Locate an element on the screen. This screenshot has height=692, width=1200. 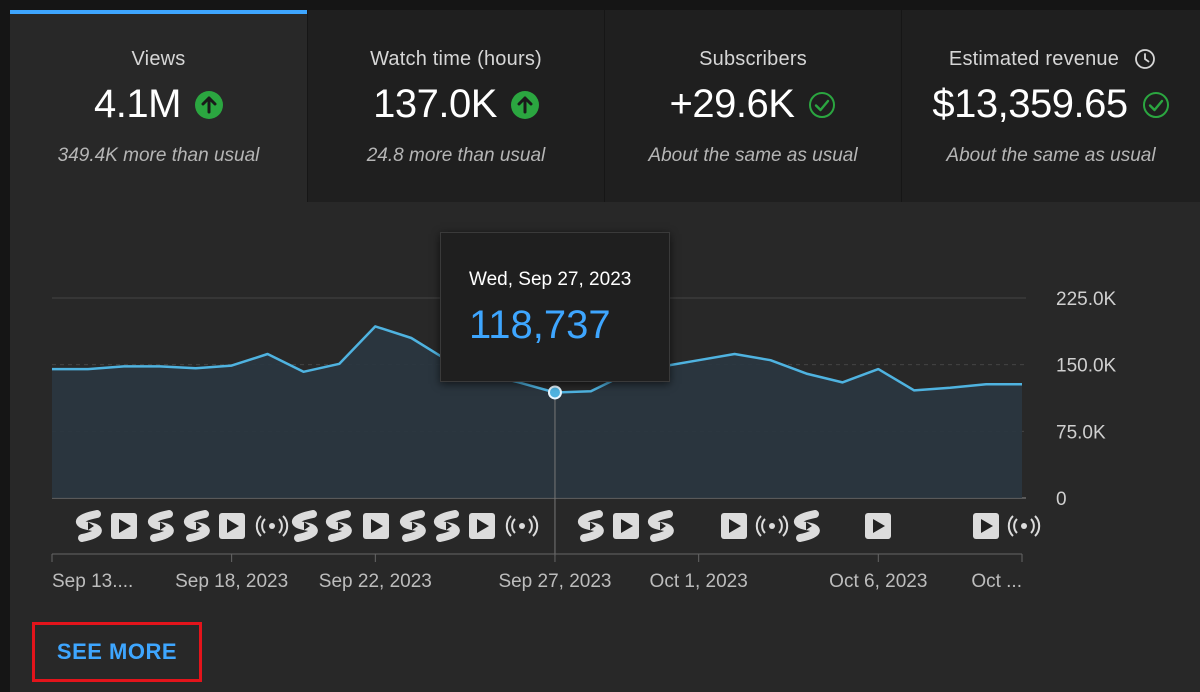
y-tick-label: 150.0K is located at coordinates (1086, 366).